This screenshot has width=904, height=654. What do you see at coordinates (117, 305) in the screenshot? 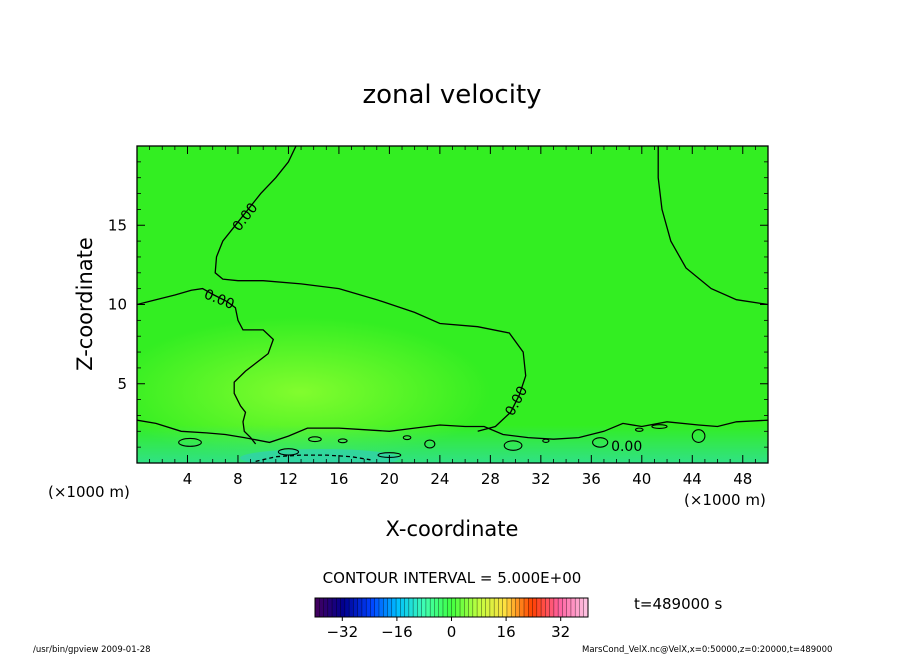
I see `y-tick-label: 10` at bounding box center [117, 305].